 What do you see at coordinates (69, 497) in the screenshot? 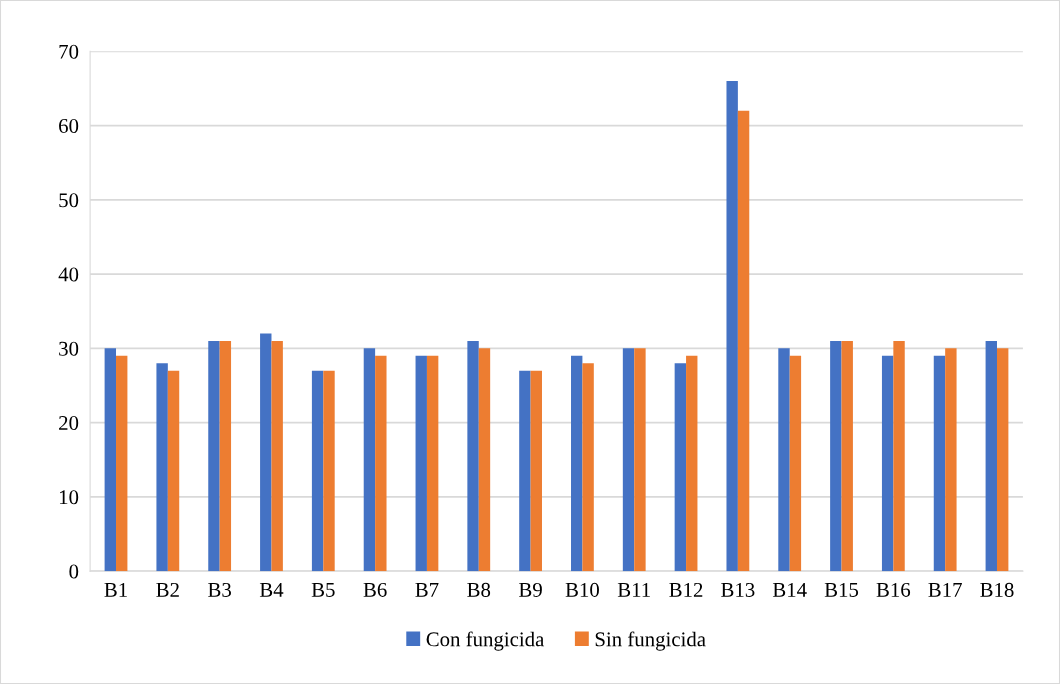
I see `y-tick-label: 10` at bounding box center [69, 497].